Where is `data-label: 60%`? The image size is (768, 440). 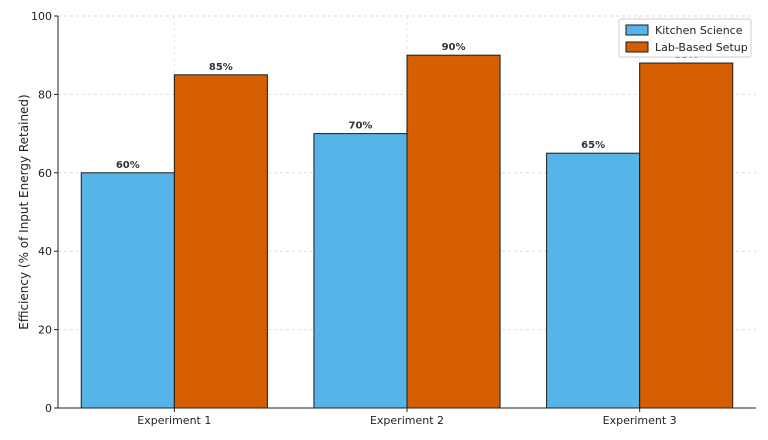
data-label: 60% is located at coordinates (128, 165).